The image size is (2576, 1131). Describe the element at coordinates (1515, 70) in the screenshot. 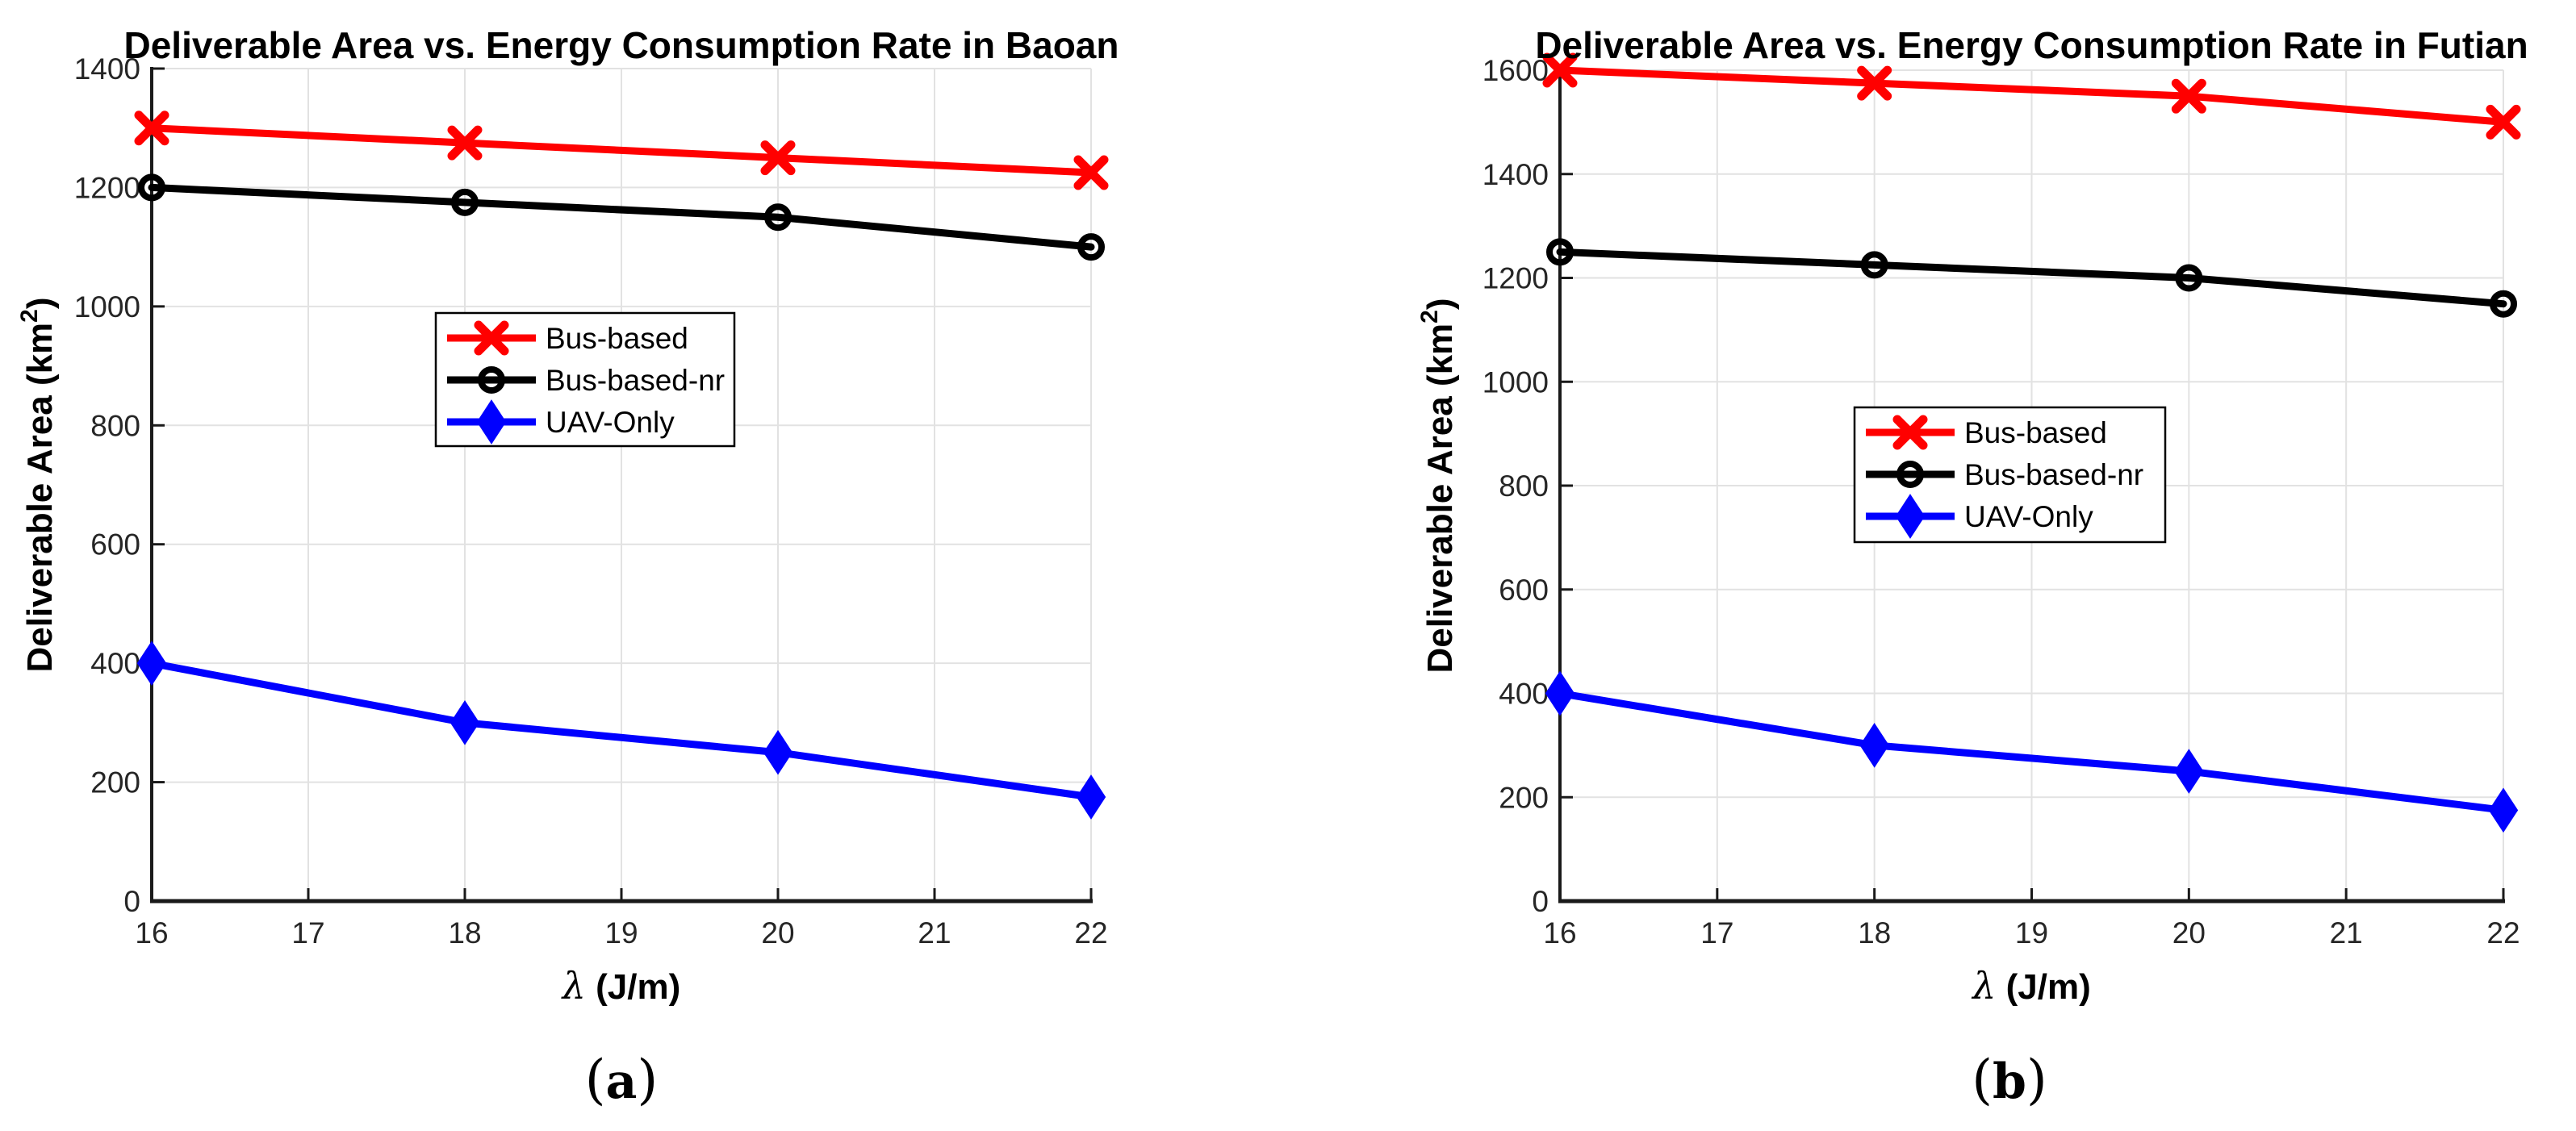

I see `y-tick-label: 1600` at that location.